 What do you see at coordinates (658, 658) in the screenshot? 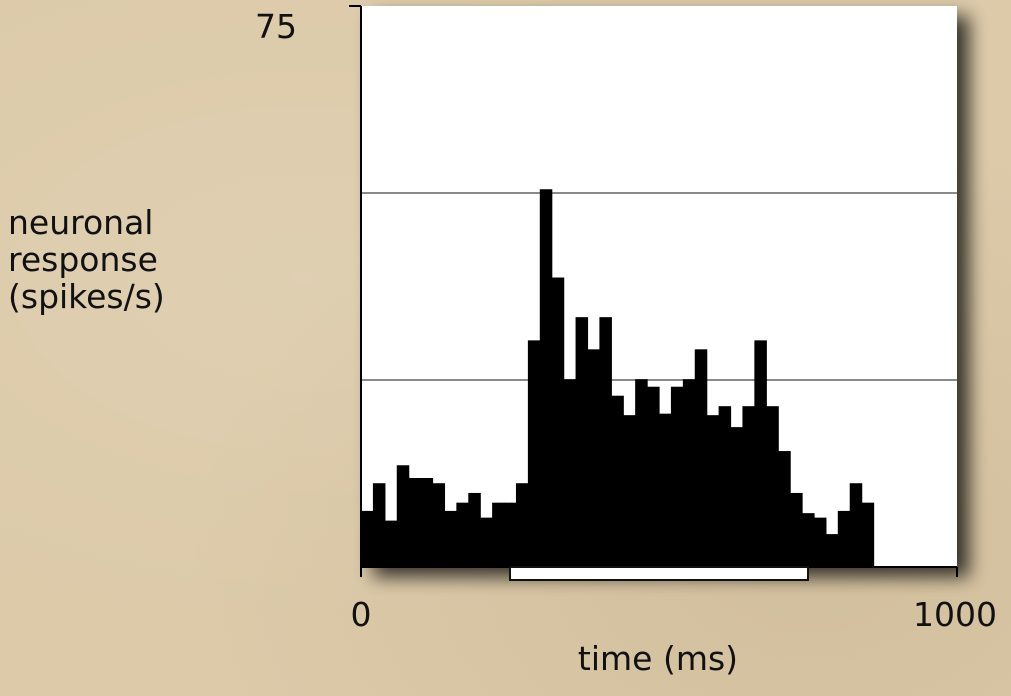
I see `x-axis-label: time (ms)` at bounding box center [658, 658].